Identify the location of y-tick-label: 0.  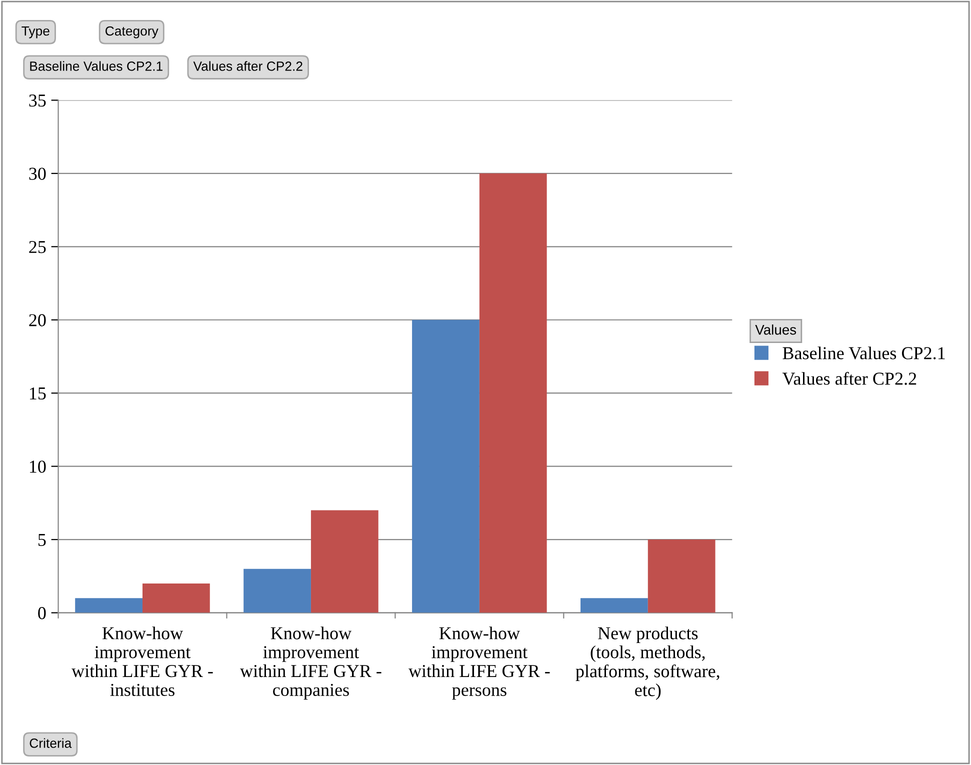
(42, 613).